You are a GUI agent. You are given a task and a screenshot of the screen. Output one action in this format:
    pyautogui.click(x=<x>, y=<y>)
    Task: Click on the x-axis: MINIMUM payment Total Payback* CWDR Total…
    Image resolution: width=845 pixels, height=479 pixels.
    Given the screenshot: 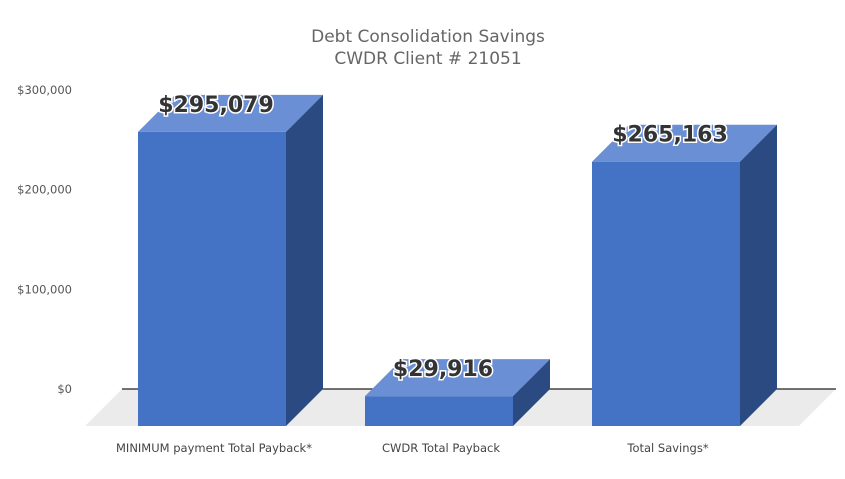 What is the action you would take?
    pyautogui.click(x=412, y=448)
    